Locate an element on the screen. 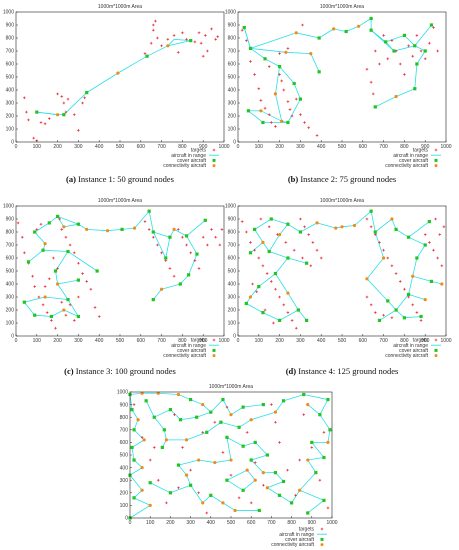 This screenshot has height=550, width=459. x-tick-label: 500 is located at coordinates (120, 147).